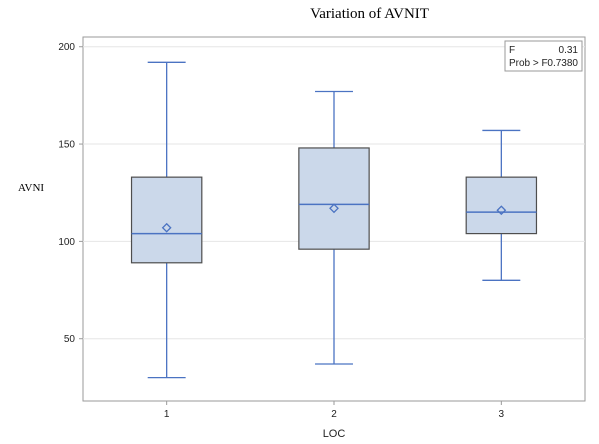 The width and height of the screenshot is (599, 444). What do you see at coordinates (66, 242) in the screenshot?
I see `y-tick-label-100: 100` at bounding box center [66, 242].